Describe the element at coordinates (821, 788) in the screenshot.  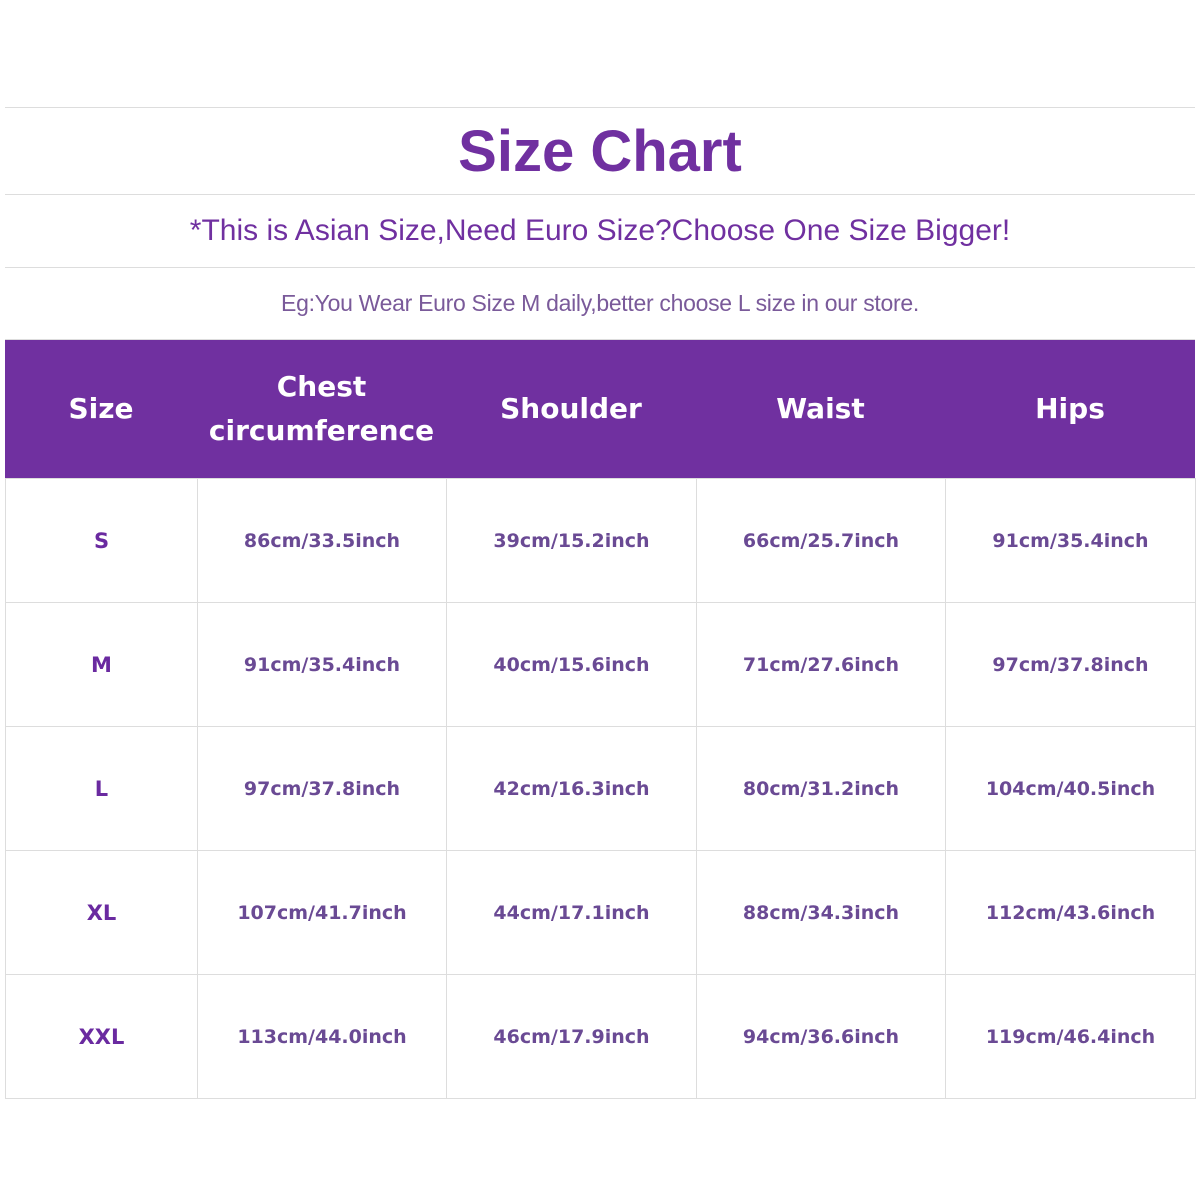
I see `cell-waist: 80cm/31.2inch` at that location.